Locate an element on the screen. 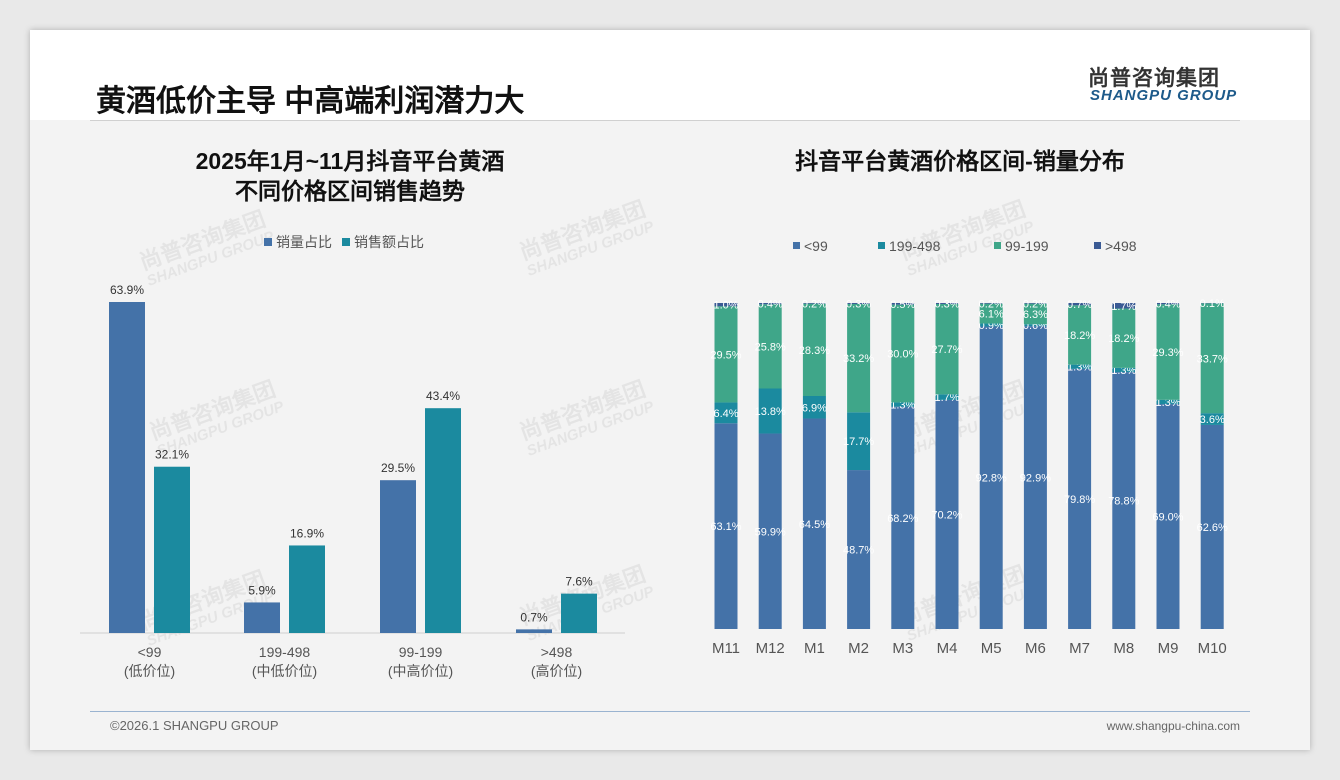 The image size is (1340, 780). x-tick-sublabel: (中高价位) is located at coordinates (420, 671).